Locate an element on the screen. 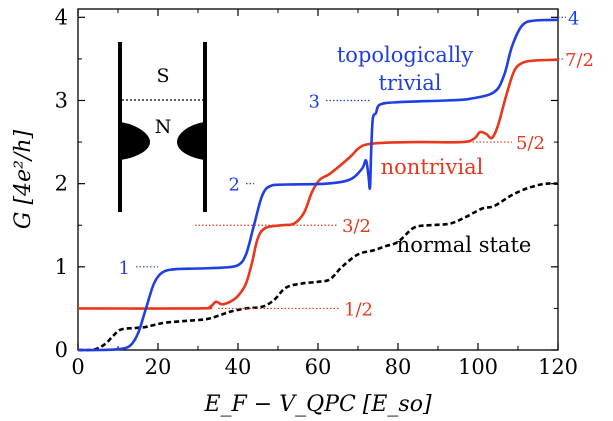 This screenshot has width=613, height=421. y-axis-title: G [4e²/h] is located at coordinates (23, 180).